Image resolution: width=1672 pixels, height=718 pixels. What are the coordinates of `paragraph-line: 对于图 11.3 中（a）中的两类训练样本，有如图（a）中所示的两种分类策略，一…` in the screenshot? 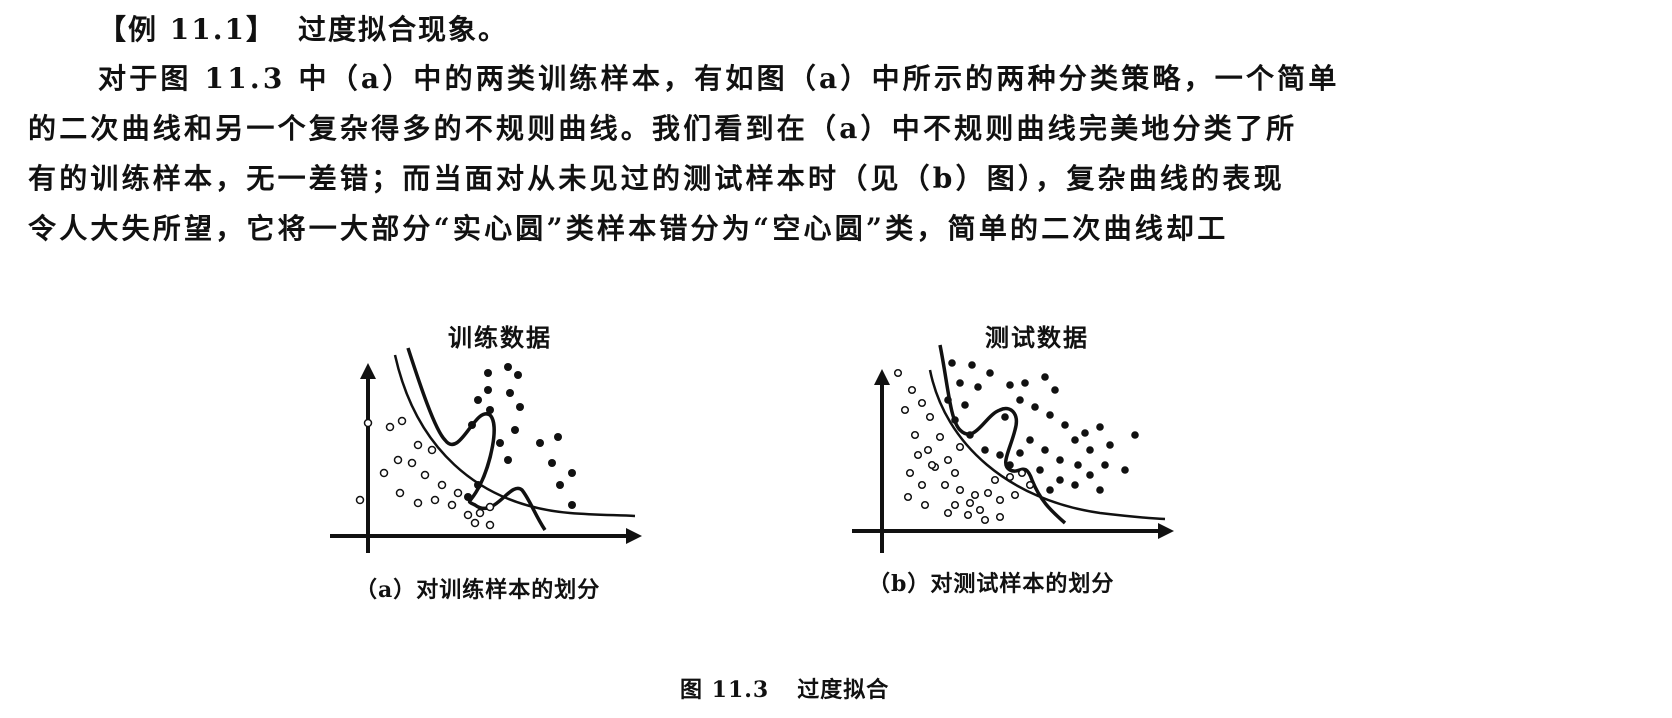 It's located at (719, 78).